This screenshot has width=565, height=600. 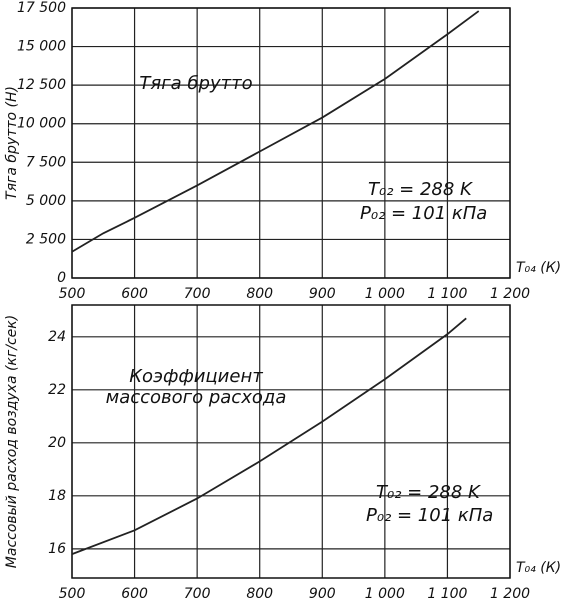 I want to click on annotation: Коэффициент, so click(x=196, y=376).